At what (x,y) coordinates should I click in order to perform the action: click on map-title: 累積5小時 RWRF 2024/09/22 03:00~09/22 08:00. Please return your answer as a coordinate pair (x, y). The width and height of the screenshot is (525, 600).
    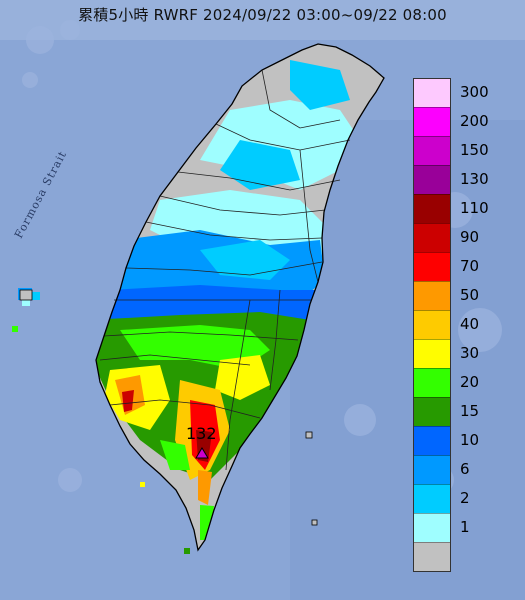
    Looking at the image, I should click on (262, 15).